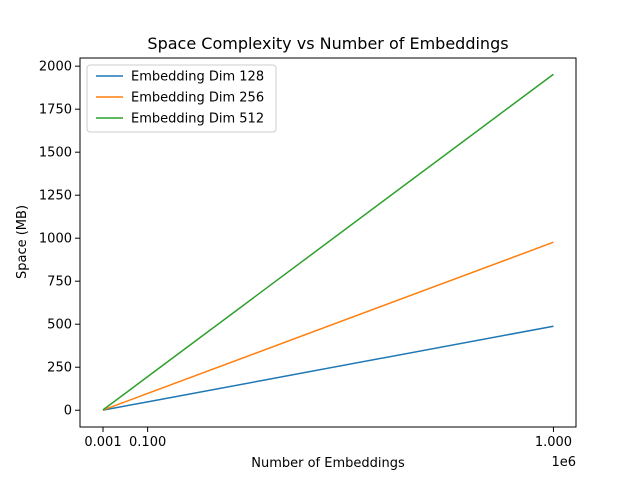  Describe the element at coordinates (55, 67) in the screenshot. I see `y-tick-label: 2000` at that location.